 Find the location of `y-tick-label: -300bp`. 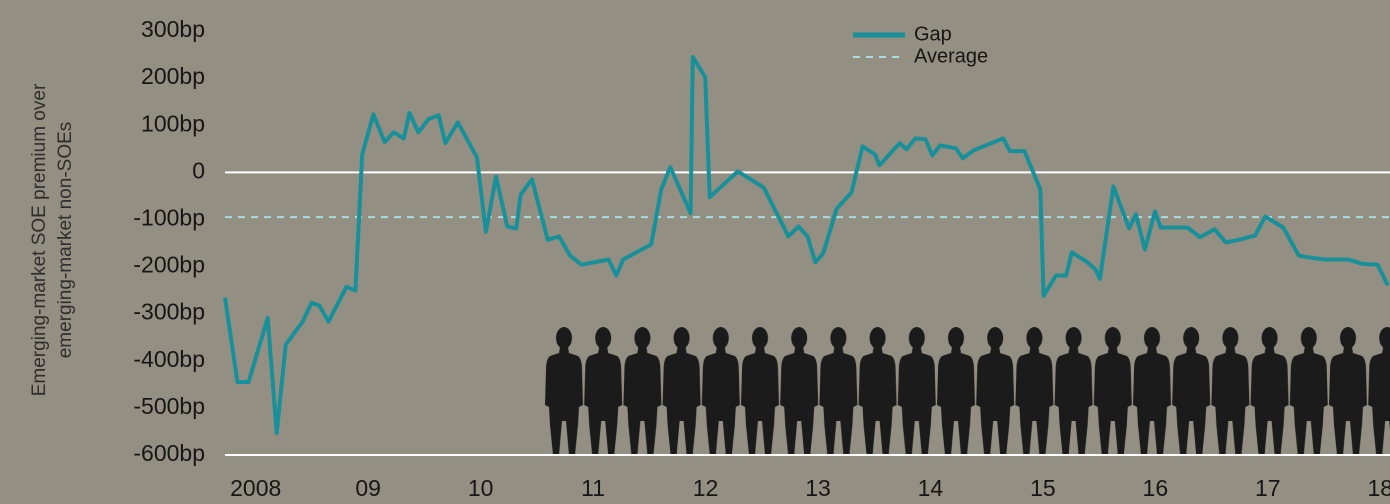

y-tick-label: -300bp is located at coordinates (169, 312).